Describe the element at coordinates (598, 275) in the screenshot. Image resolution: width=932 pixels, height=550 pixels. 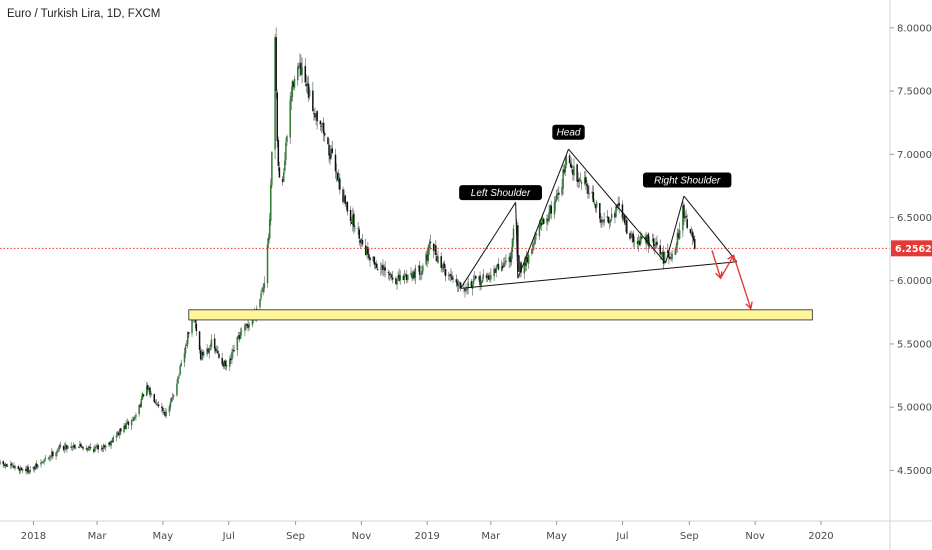
I see `neckline` at that location.